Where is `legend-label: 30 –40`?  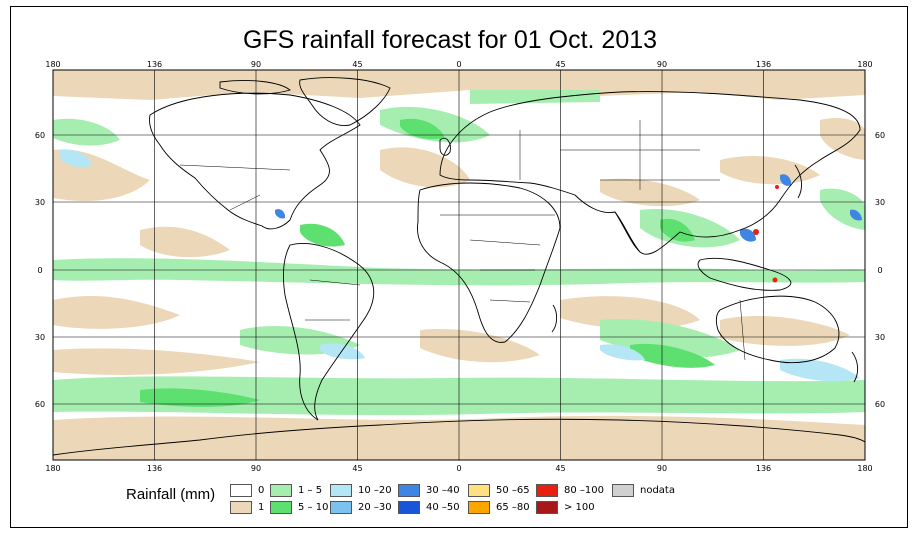 legend-label: 30 –40 is located at coordinates (443, 490).